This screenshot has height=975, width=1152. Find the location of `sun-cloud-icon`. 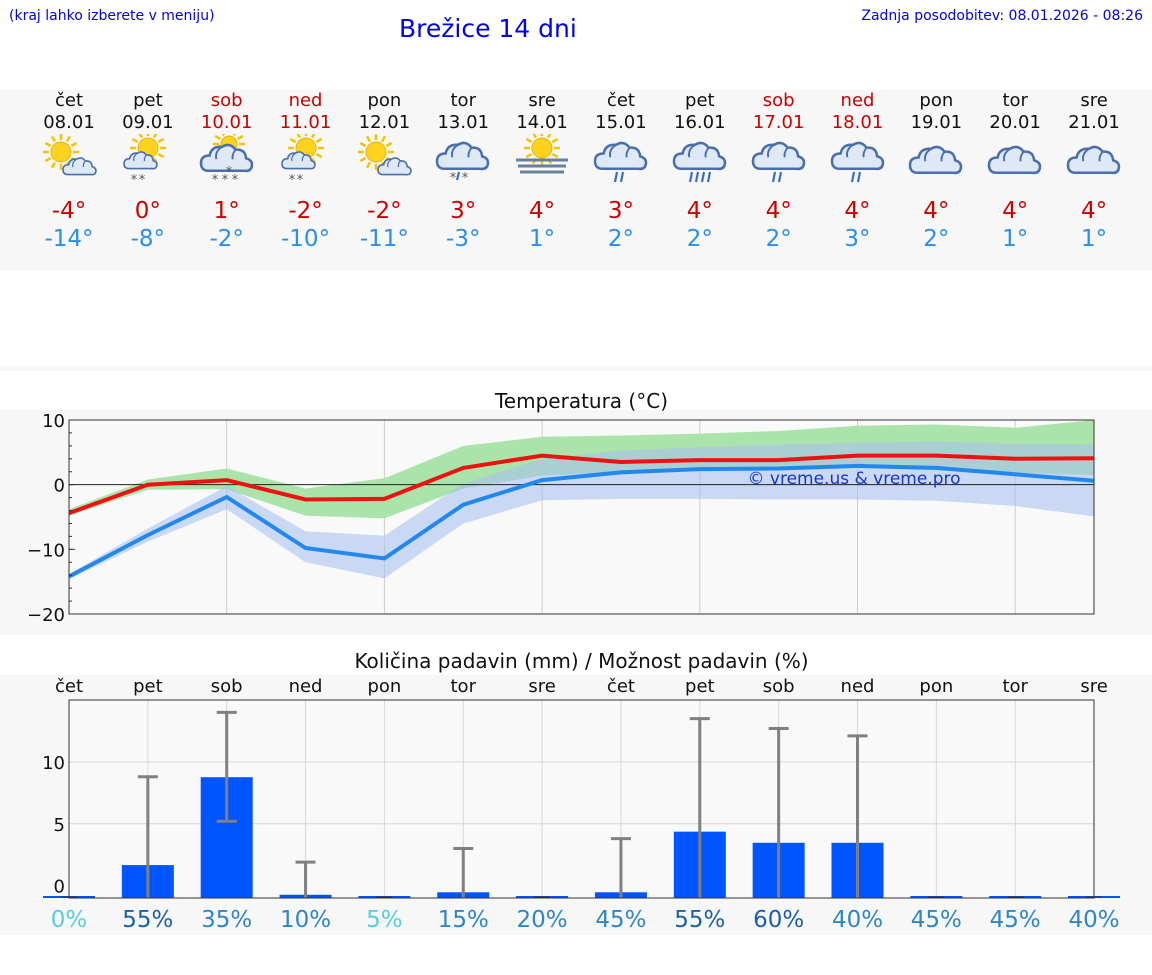

sun-cloud-icon is located at coordinates (384, 160).